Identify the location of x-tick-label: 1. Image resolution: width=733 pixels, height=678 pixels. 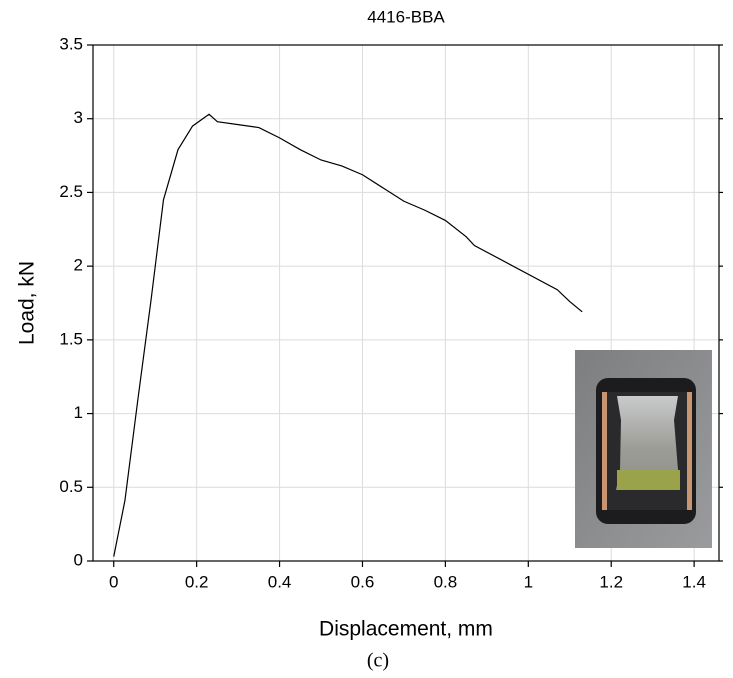
(528, 581).